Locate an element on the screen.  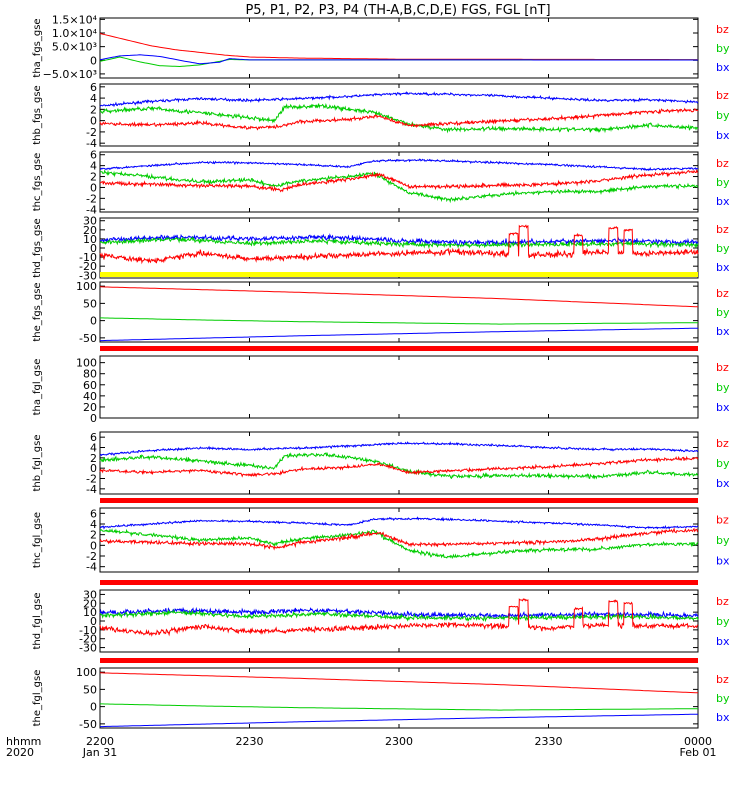
y-tick-label: -2 is located at coordinates (91, 556).